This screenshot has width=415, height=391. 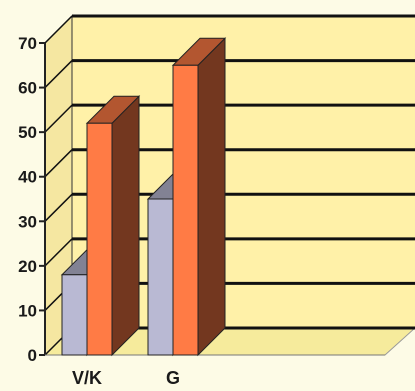 What do you see at coordinates (27, 266) in the screenshot?
I see `y-tick-label: 20` at bounding box center [27, 266].